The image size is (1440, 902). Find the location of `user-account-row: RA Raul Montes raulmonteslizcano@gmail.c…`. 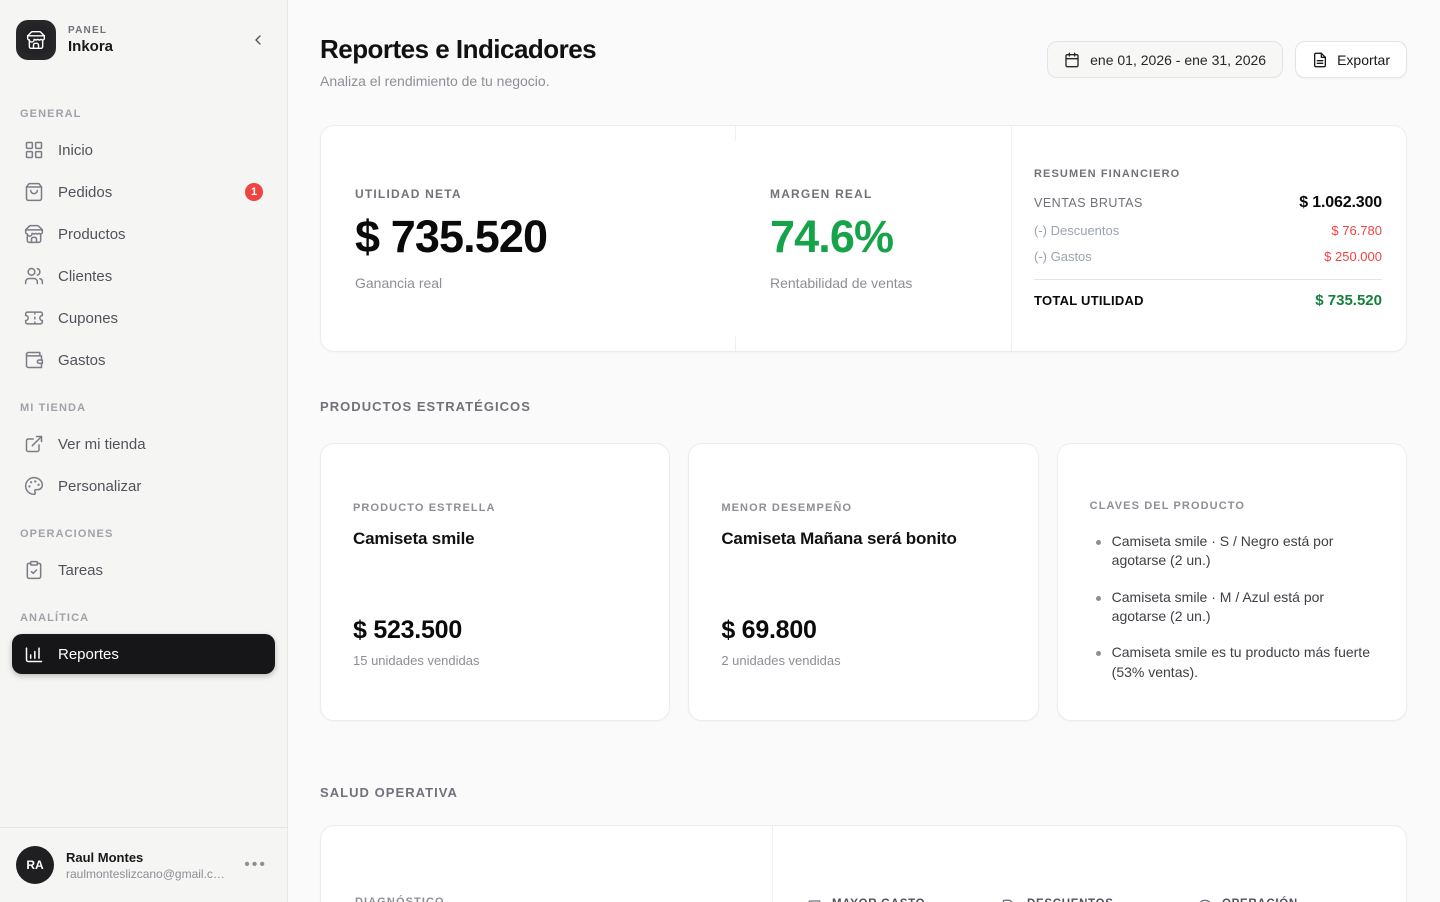

user-account-row: RA Raul Montes raulmonteslizcano@gmail.c… is located at coordinates (143, 864).